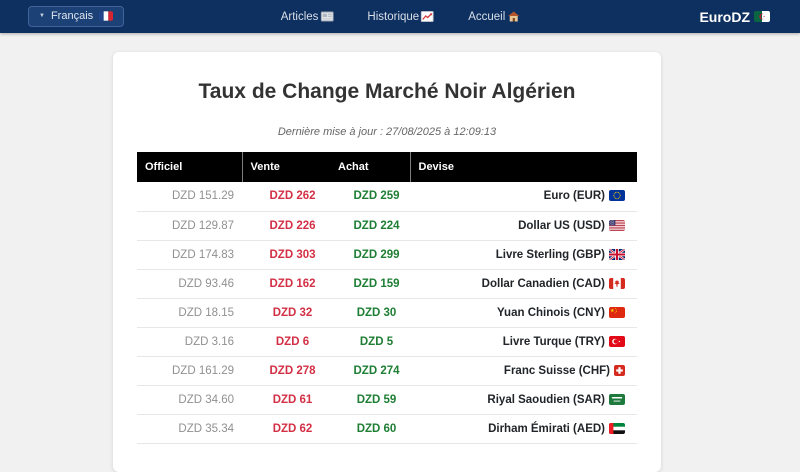 The image size is (800, 472). I want to click on brand: EuroDZ, so click(734, 17).